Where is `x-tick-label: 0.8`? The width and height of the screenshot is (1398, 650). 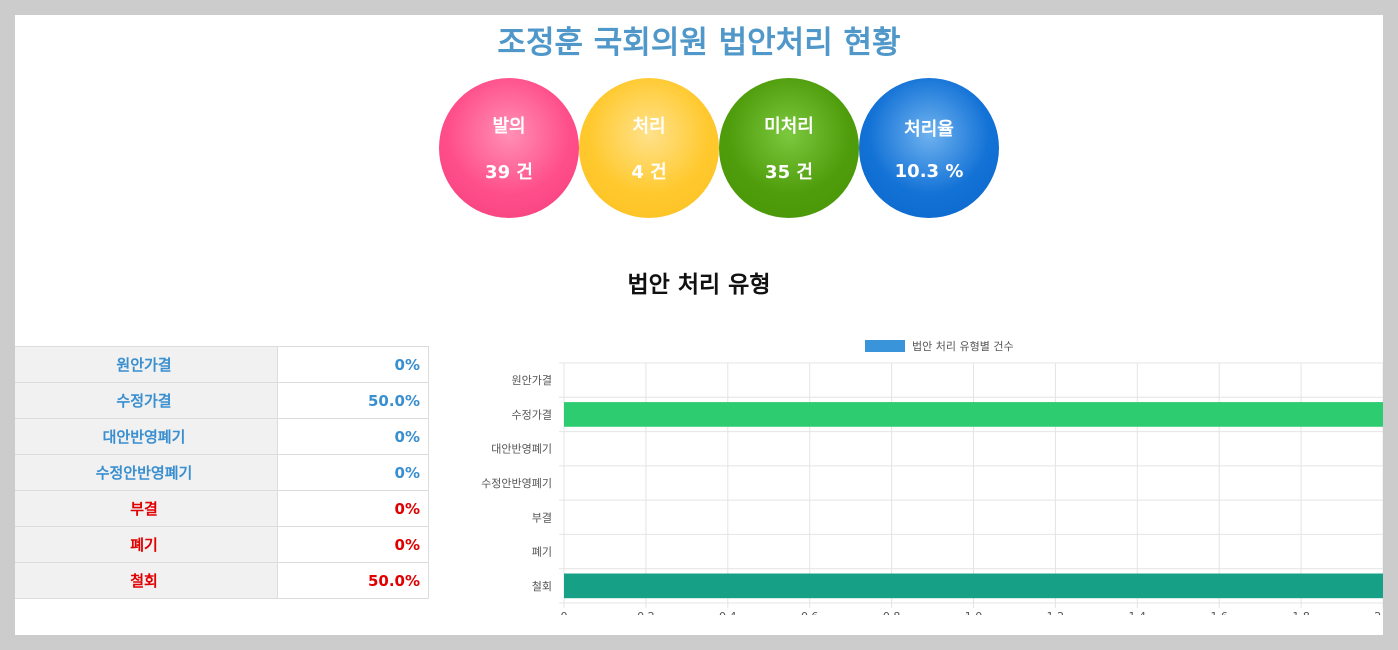 x-tick-label: 0.8 is located at coordinates (892, 612).